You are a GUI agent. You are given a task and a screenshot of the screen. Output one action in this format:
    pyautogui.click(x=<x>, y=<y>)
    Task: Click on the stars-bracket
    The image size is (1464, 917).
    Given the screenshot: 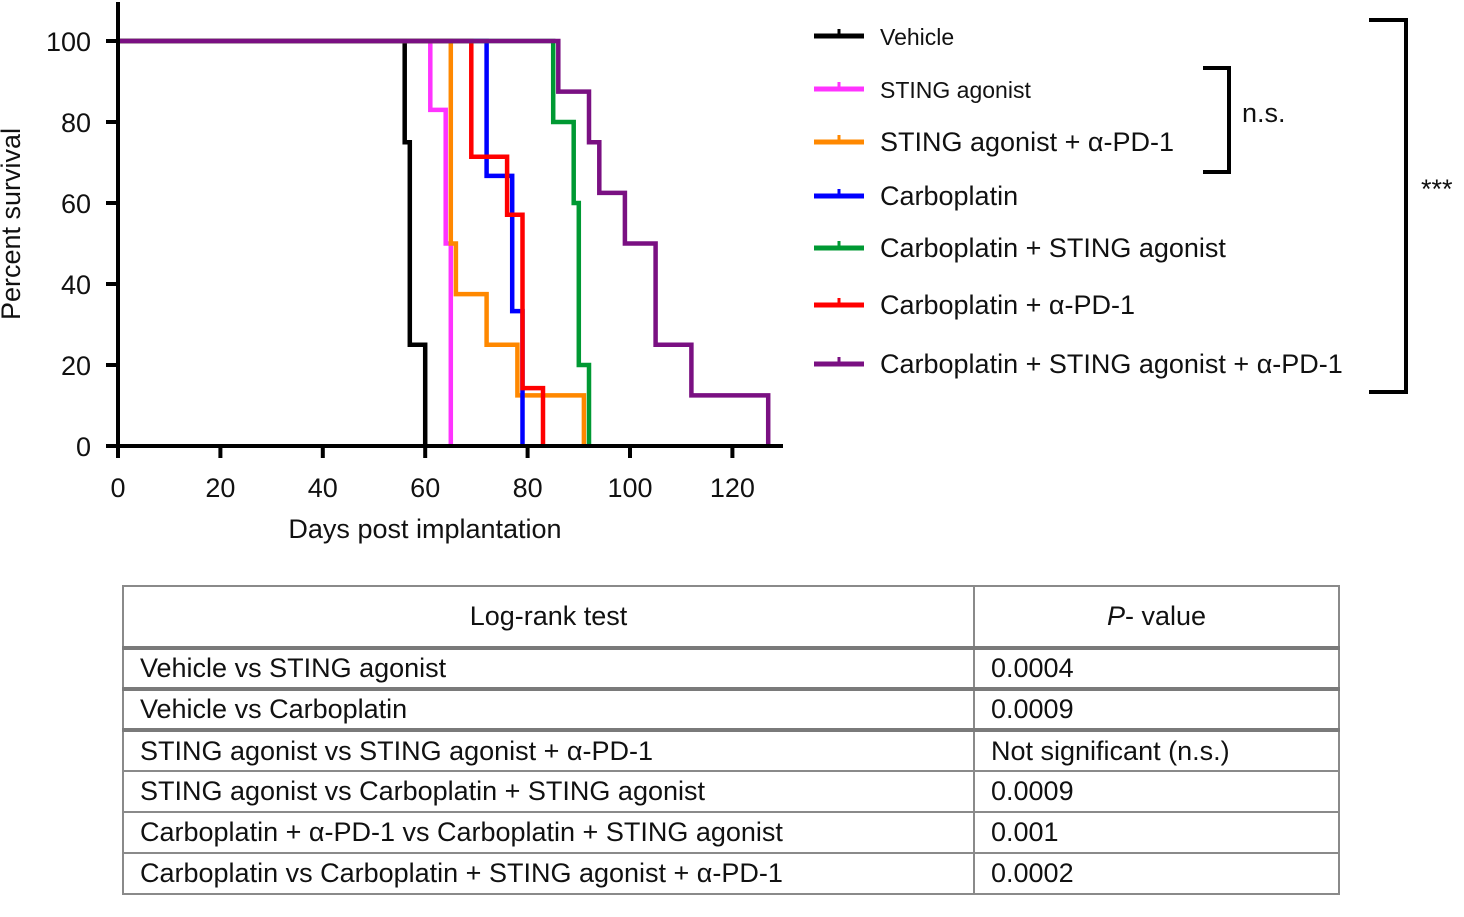 What is the action you would take?
    pyautogui.click(x=1388, y=206)
    